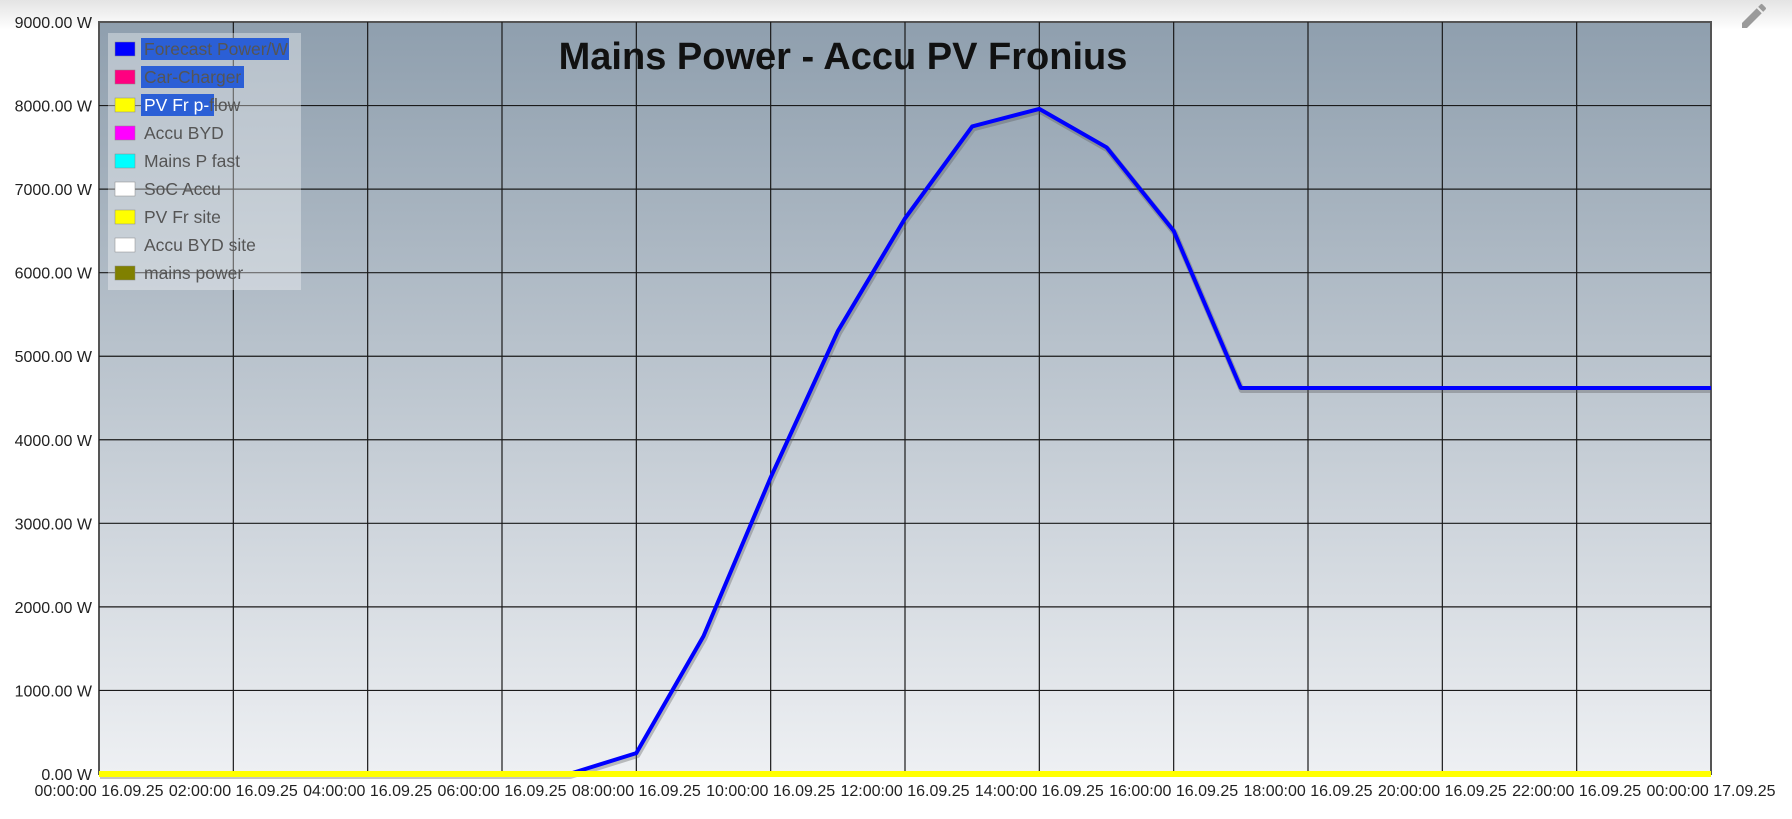  I want to click on x-tick-label: 14:00:00 16.09.25, so click(1039, 791).